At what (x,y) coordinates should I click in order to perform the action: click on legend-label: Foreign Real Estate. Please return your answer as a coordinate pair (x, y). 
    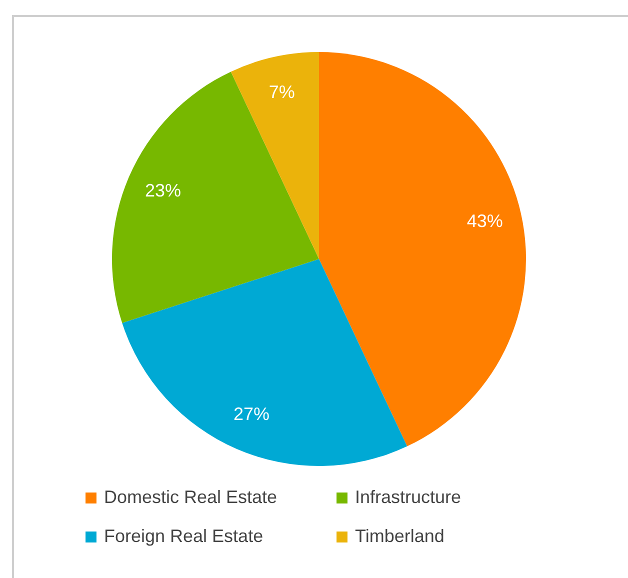
    Looking at the image, I should click on (184, 536).